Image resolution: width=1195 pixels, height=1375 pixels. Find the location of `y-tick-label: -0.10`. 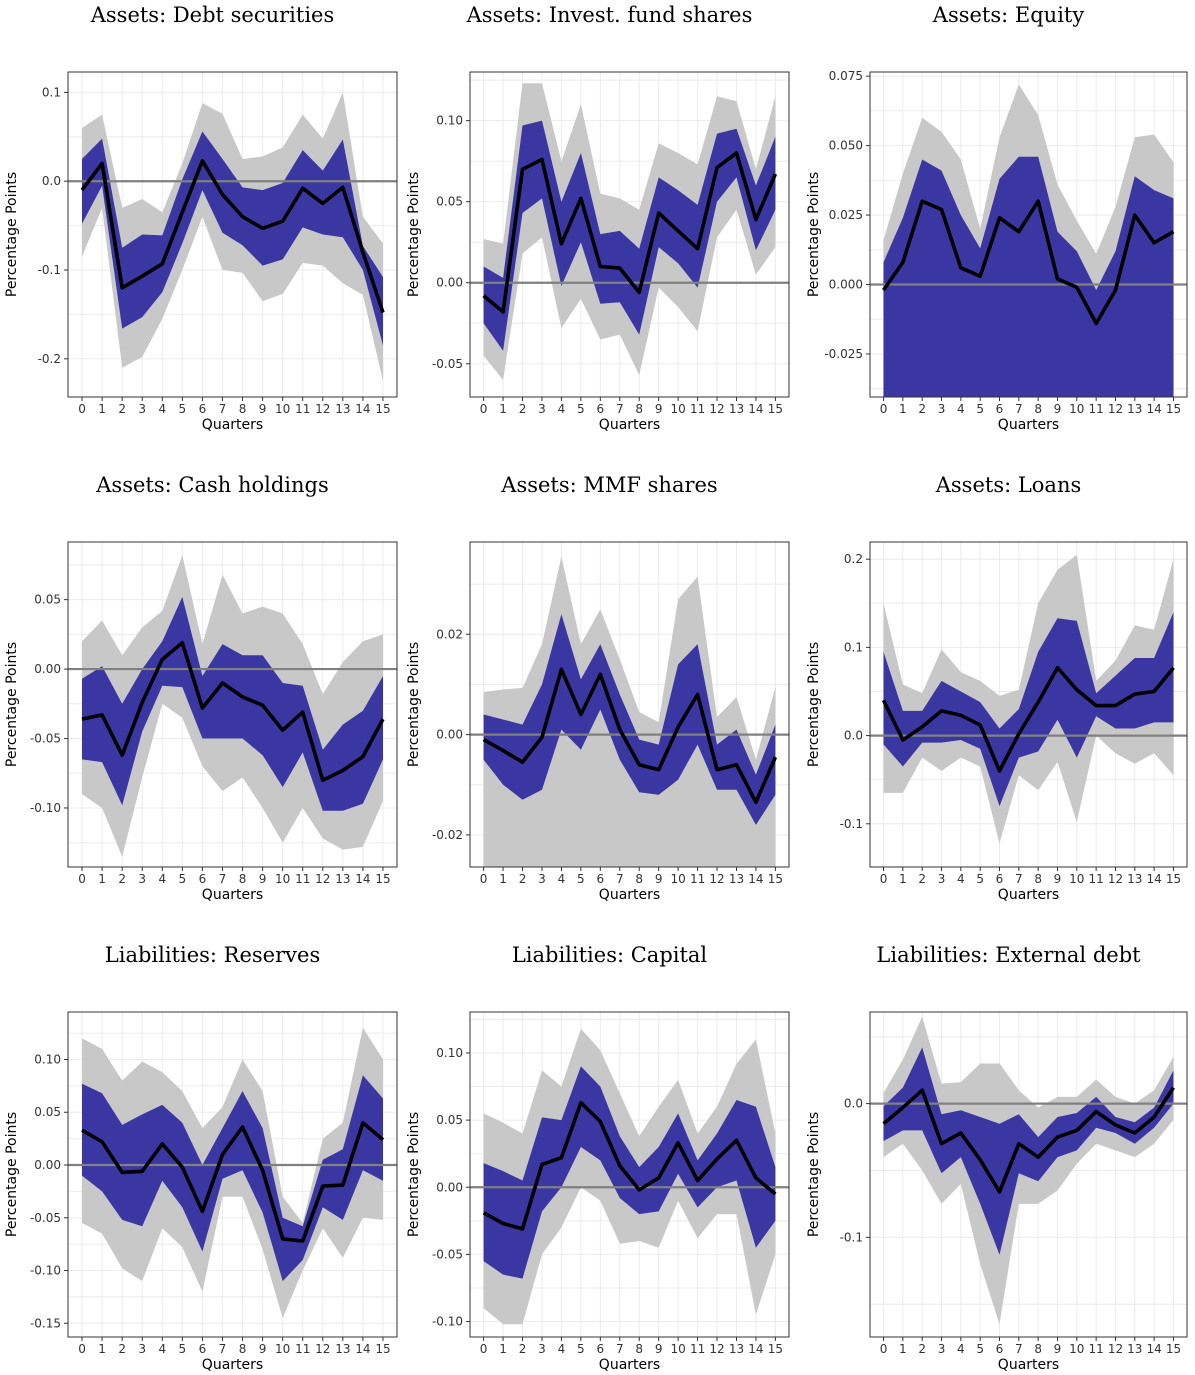

y-tick-label: -0.10 is located at coordinates (45, 1271).